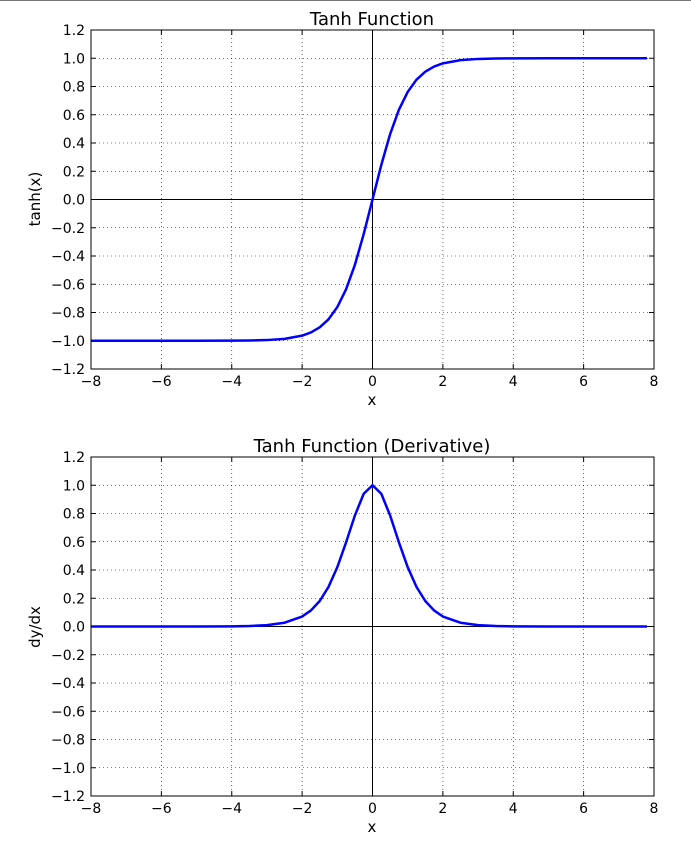  Describe the element at coordinates (369, 556) in the screenshot. I see `series-line` at that location.